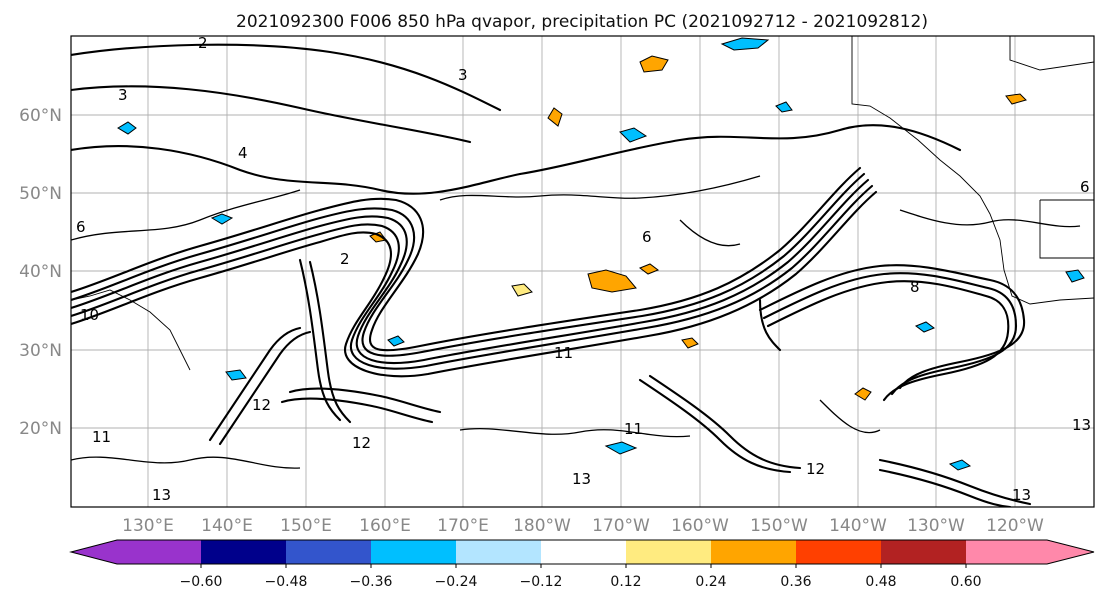 The width and height of the screenshot is (1105, 601). I want to click on colorbar-tick-label: 0.48, so click(880, 582).